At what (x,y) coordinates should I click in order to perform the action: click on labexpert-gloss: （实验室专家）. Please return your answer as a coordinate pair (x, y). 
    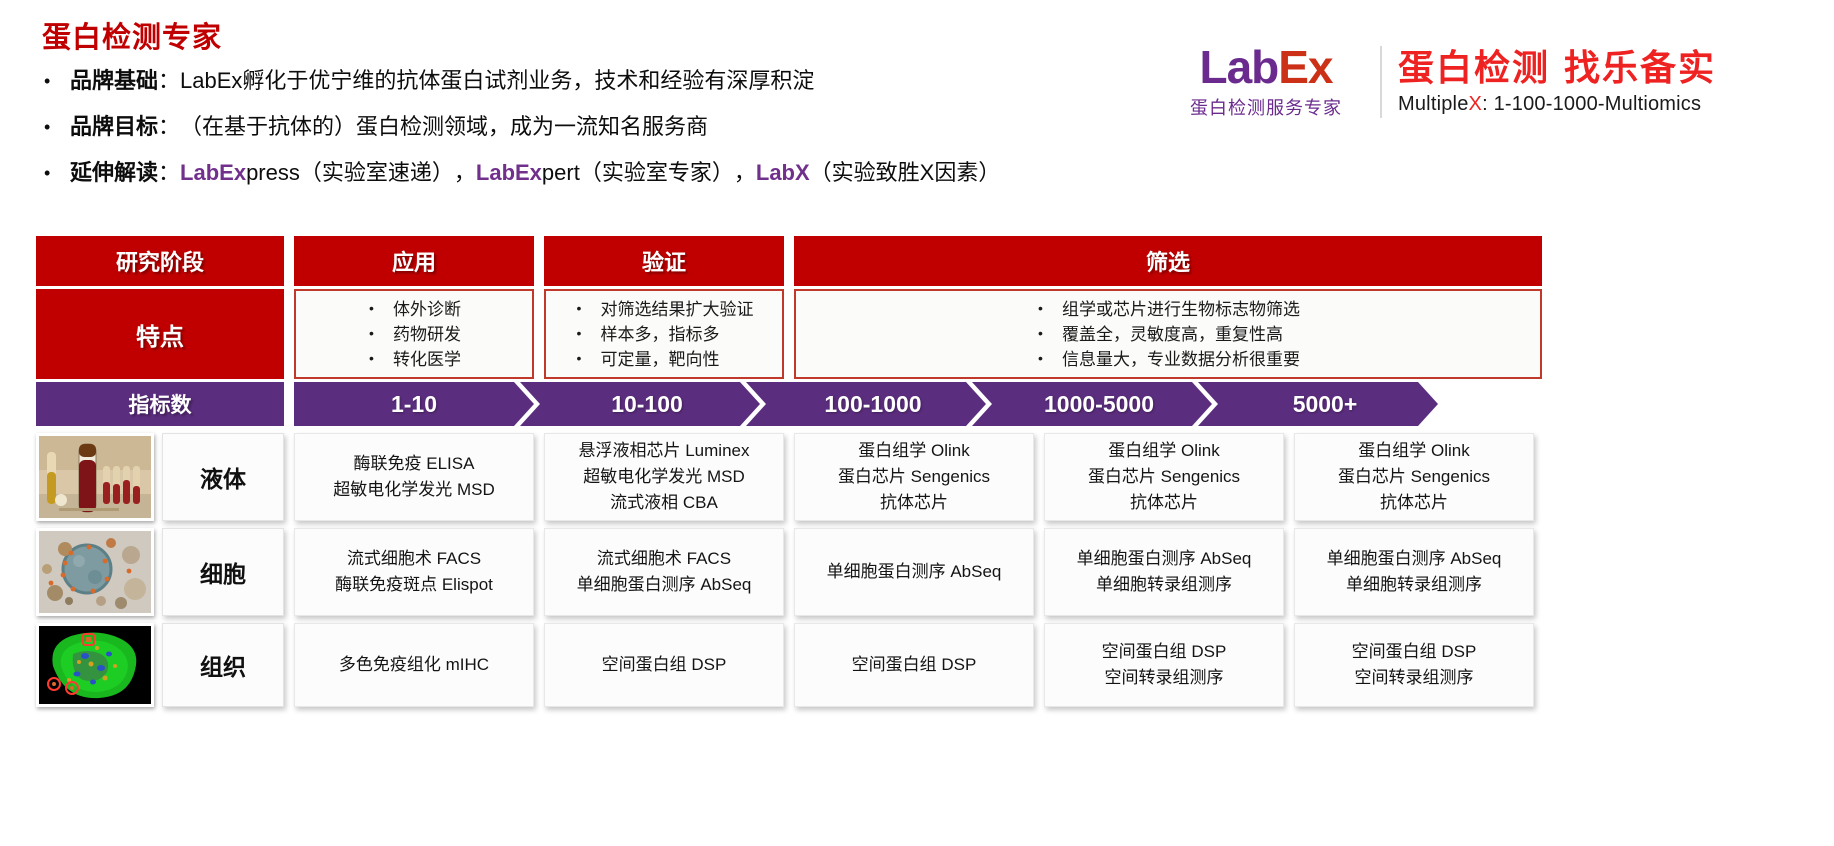
    Looking at the image, I should click on (656, 172).